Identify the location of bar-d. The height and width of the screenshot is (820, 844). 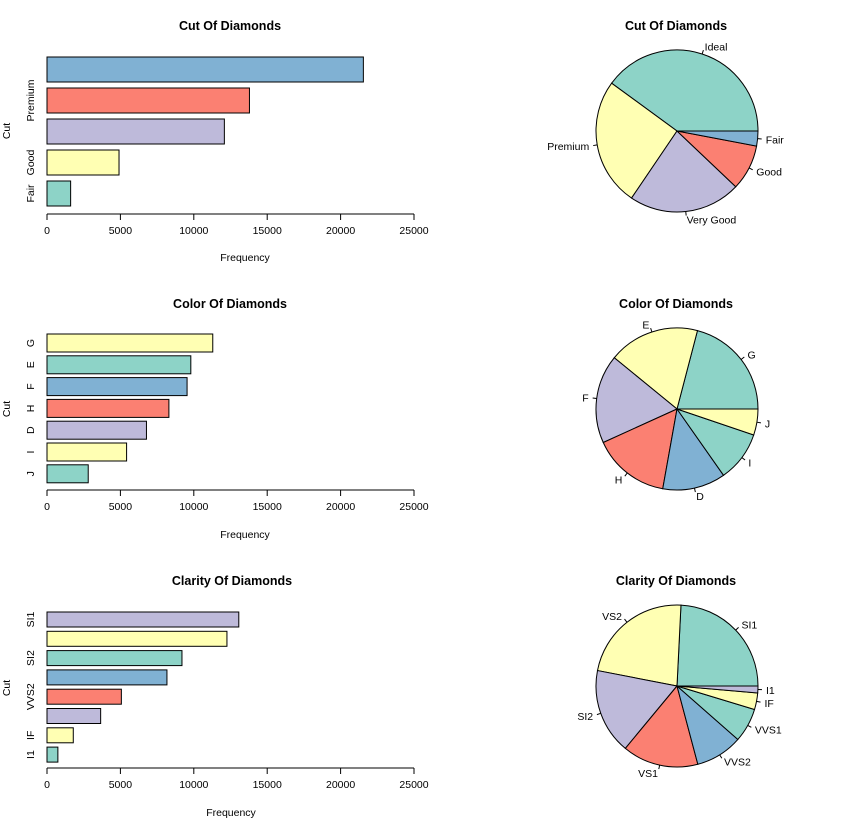
(96, 430).